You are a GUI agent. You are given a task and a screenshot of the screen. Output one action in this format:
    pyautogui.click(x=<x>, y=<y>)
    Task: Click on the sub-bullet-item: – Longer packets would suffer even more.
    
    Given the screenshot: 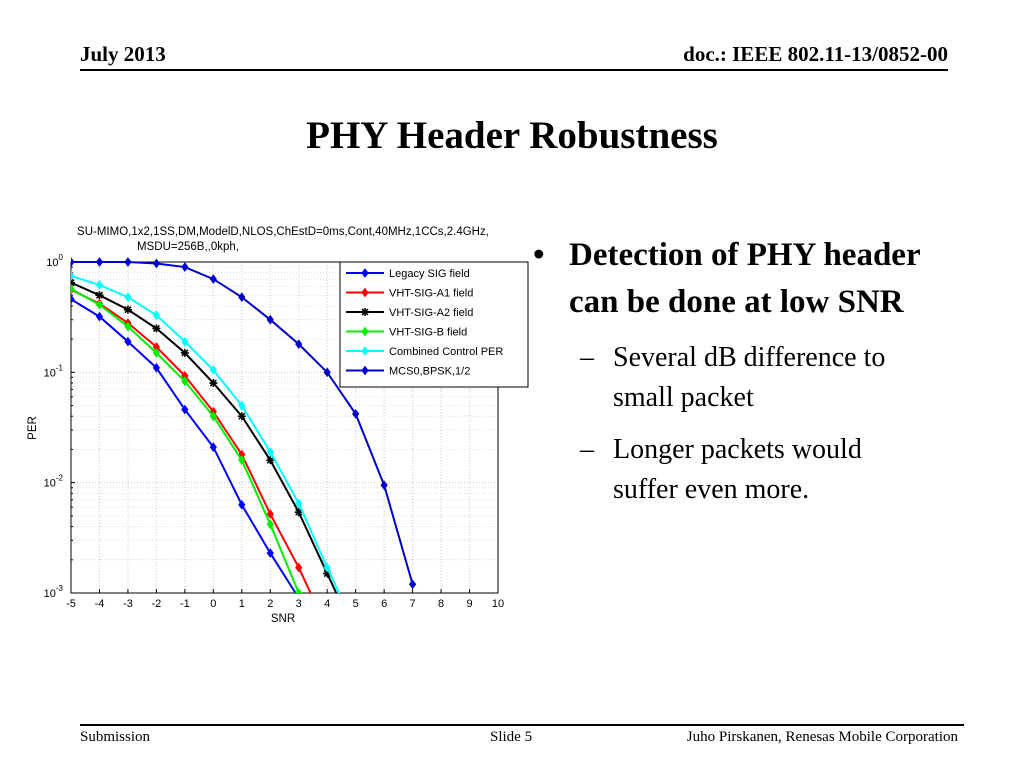 What is the action you would take?
    pyautogui.click(x=733, y=470)
    